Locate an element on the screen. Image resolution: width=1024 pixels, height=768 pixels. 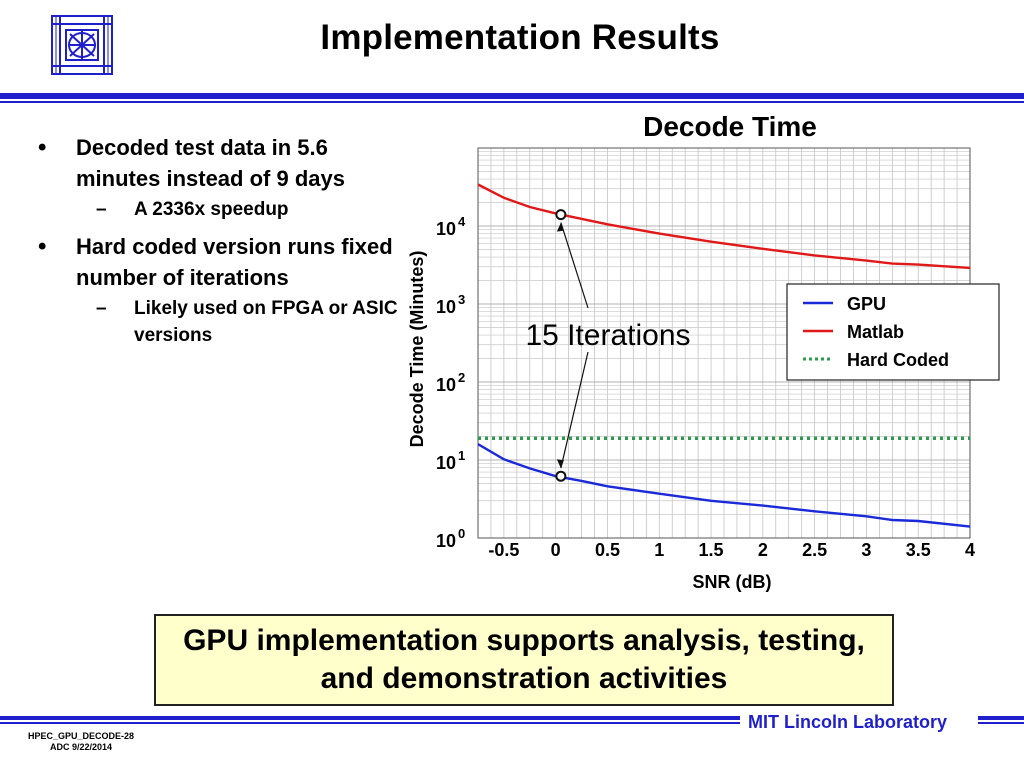
sub-bullet-text: Likely used on FPGA or ASIC versions is located at coordinates (266, 322).